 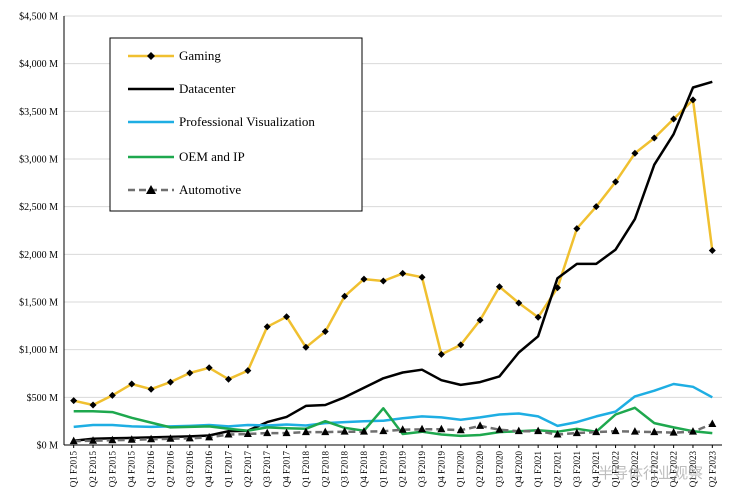 I want to click on x-tick-label: Q4 F2019, so click(x=441, y=469).